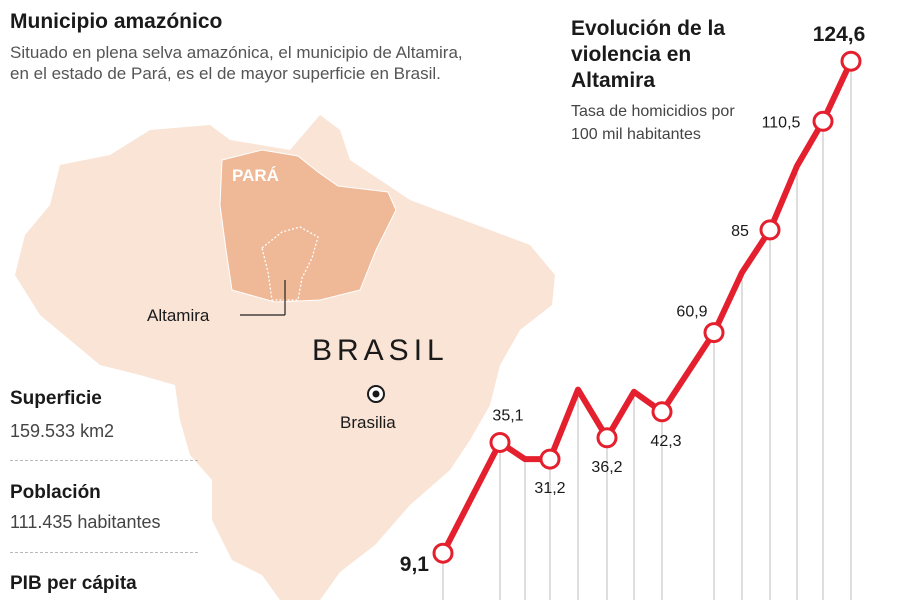 The height and width of the screenshot is (600, 900). I want to click on data-label: 9,1, so click(415, 564).